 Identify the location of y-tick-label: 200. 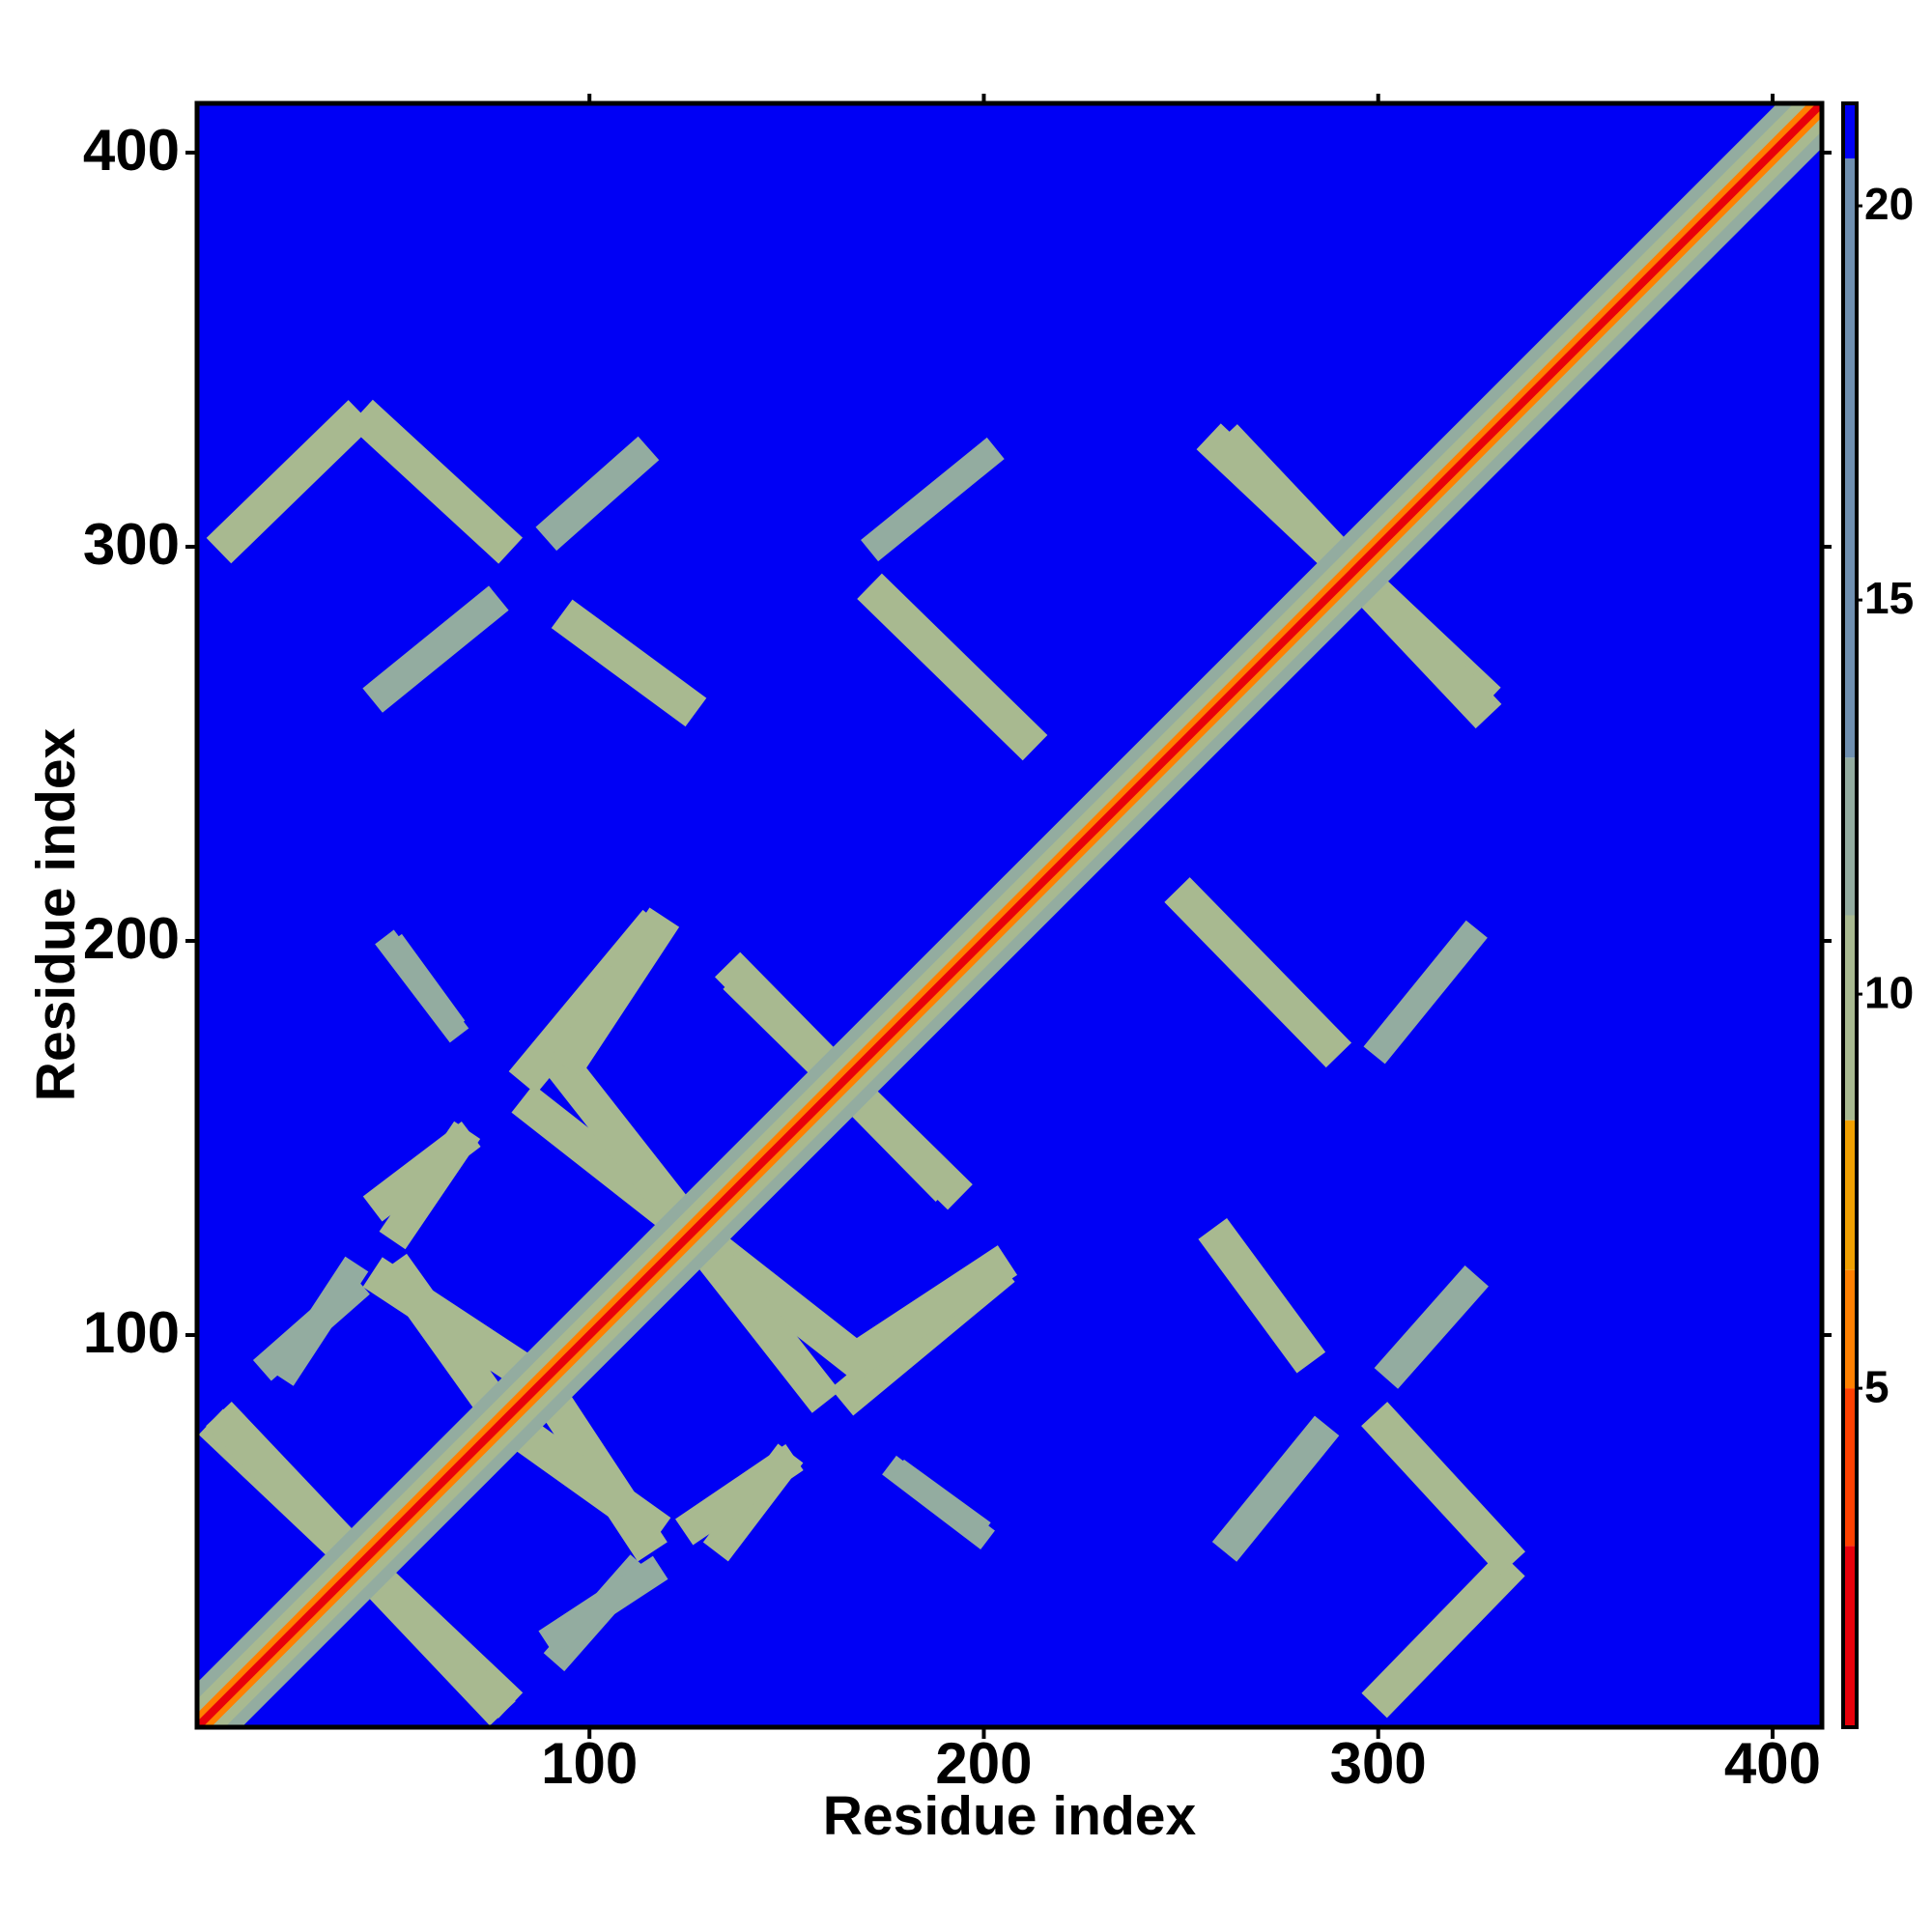
(131, 938).